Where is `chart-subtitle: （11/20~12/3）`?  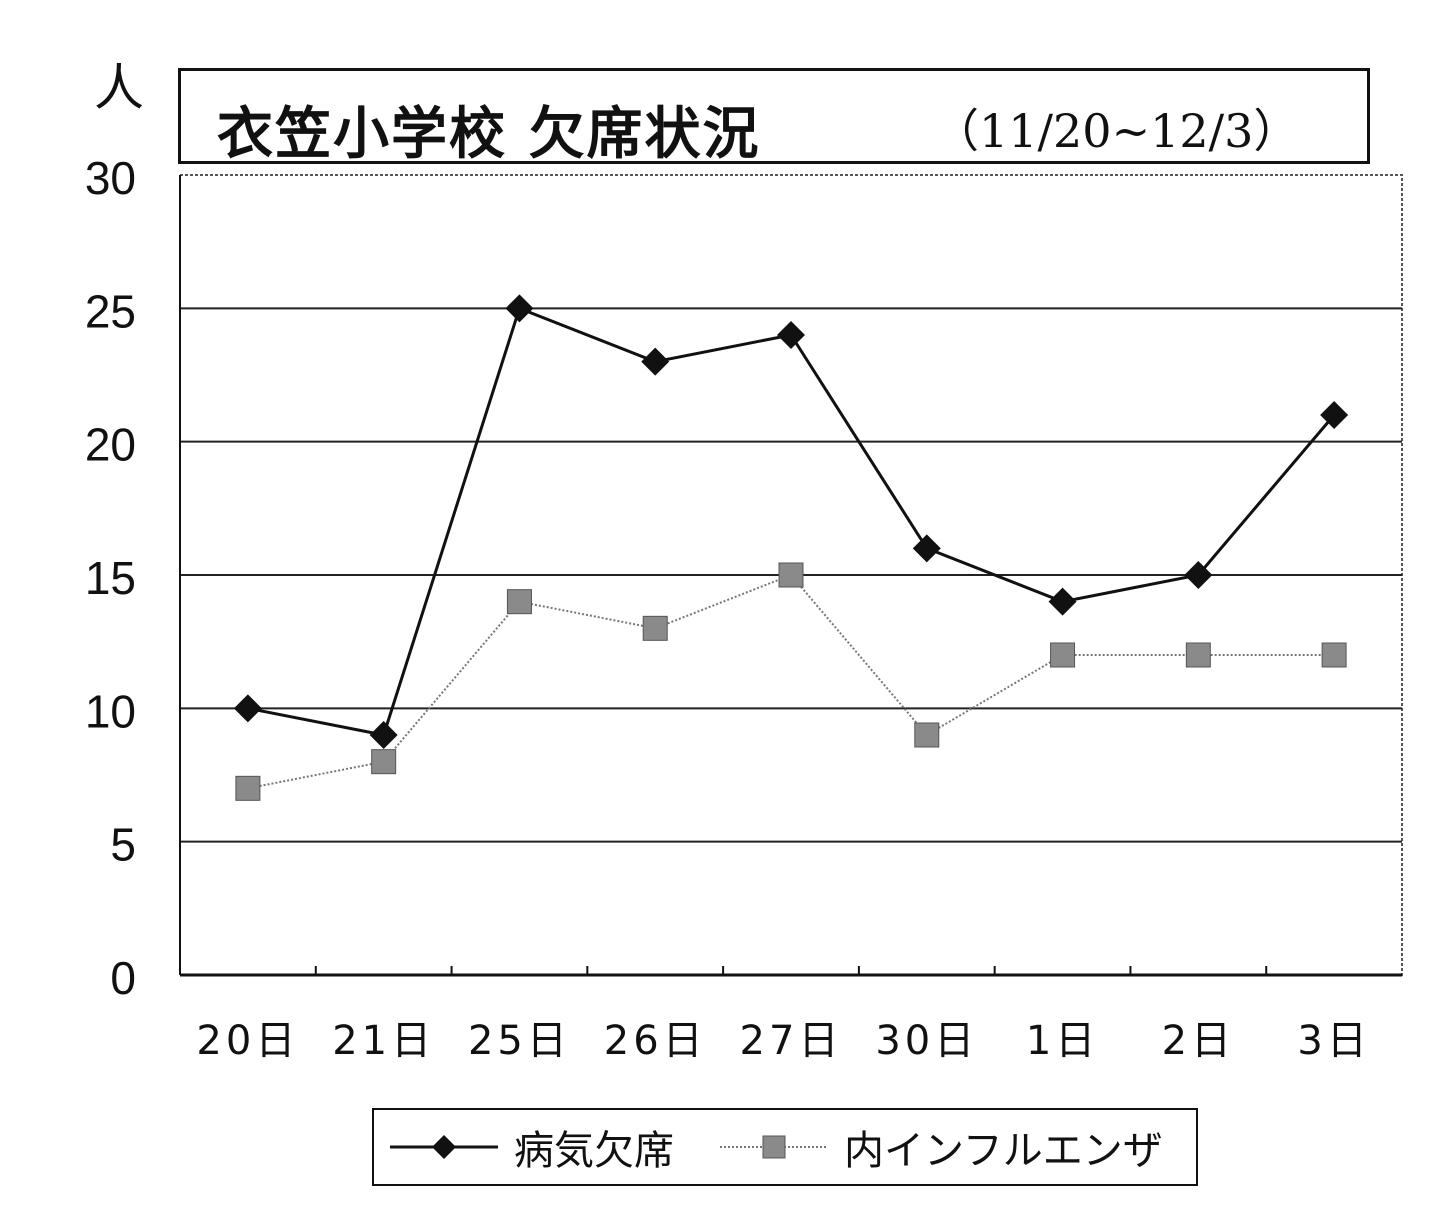
chart-subtitle: （11/20~12/3） is located at coordinates (1116, 131).